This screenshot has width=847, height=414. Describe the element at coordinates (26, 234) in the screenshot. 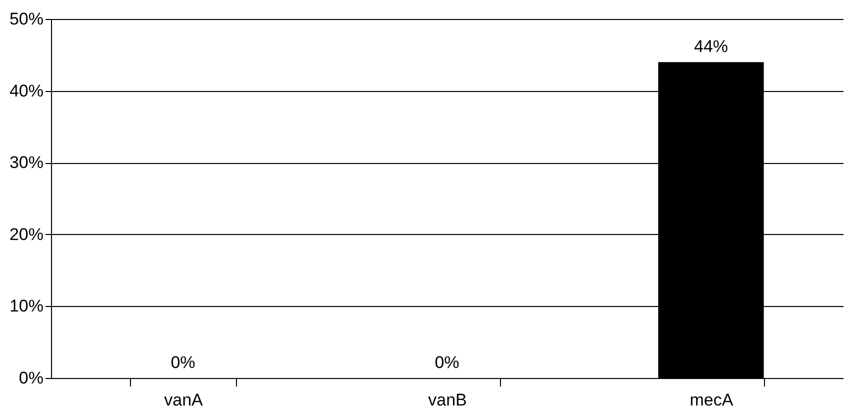

I see `y-tick-label: 20%` at that location.